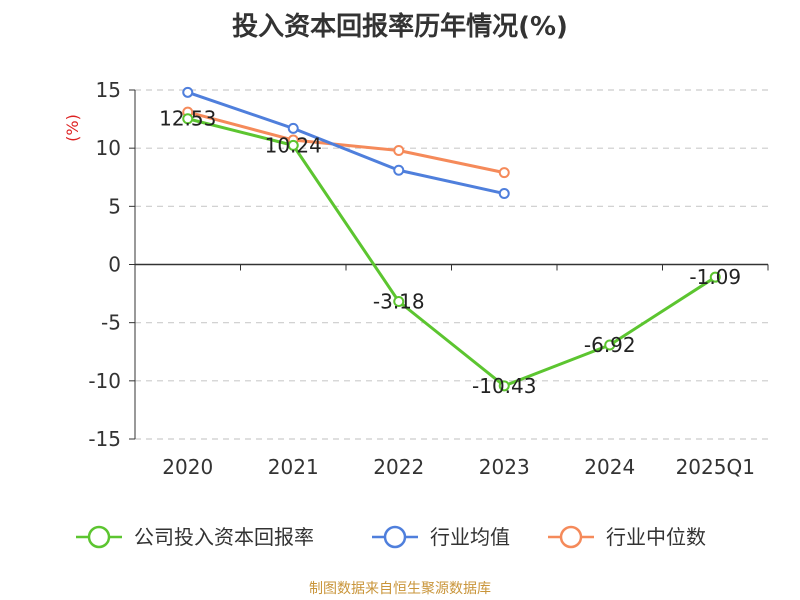 The height and width of the screenshot is (600, 800). I want to click on data-label: -6.92, so click(610, 345).